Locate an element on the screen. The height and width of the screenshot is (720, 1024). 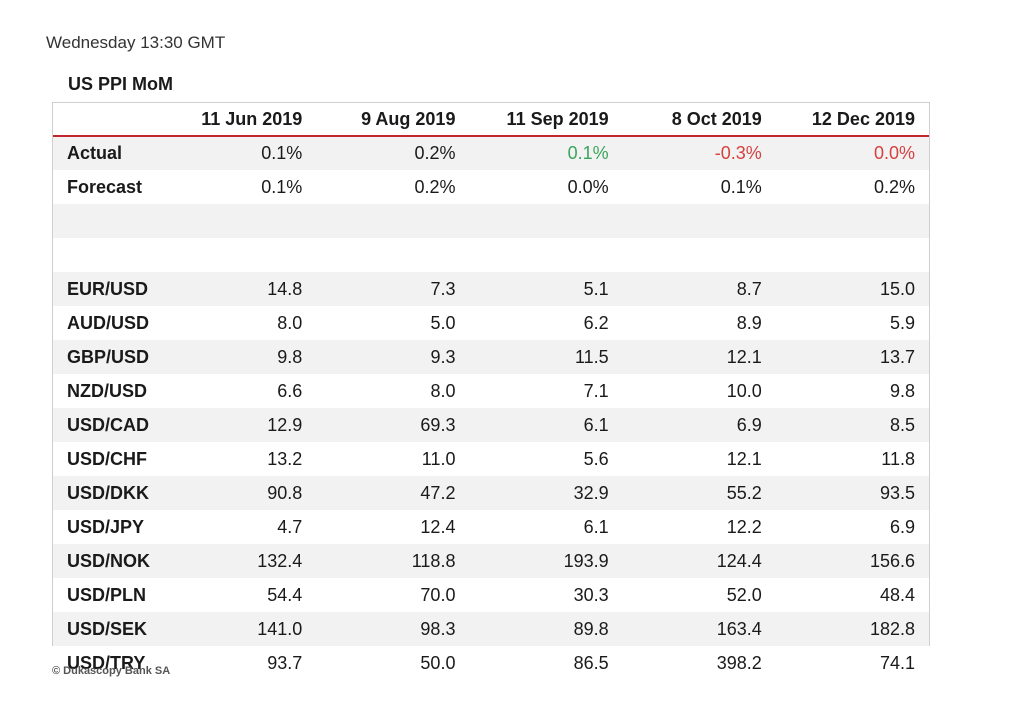
table-cell: 11.8 is located at coordinates (852, 459).